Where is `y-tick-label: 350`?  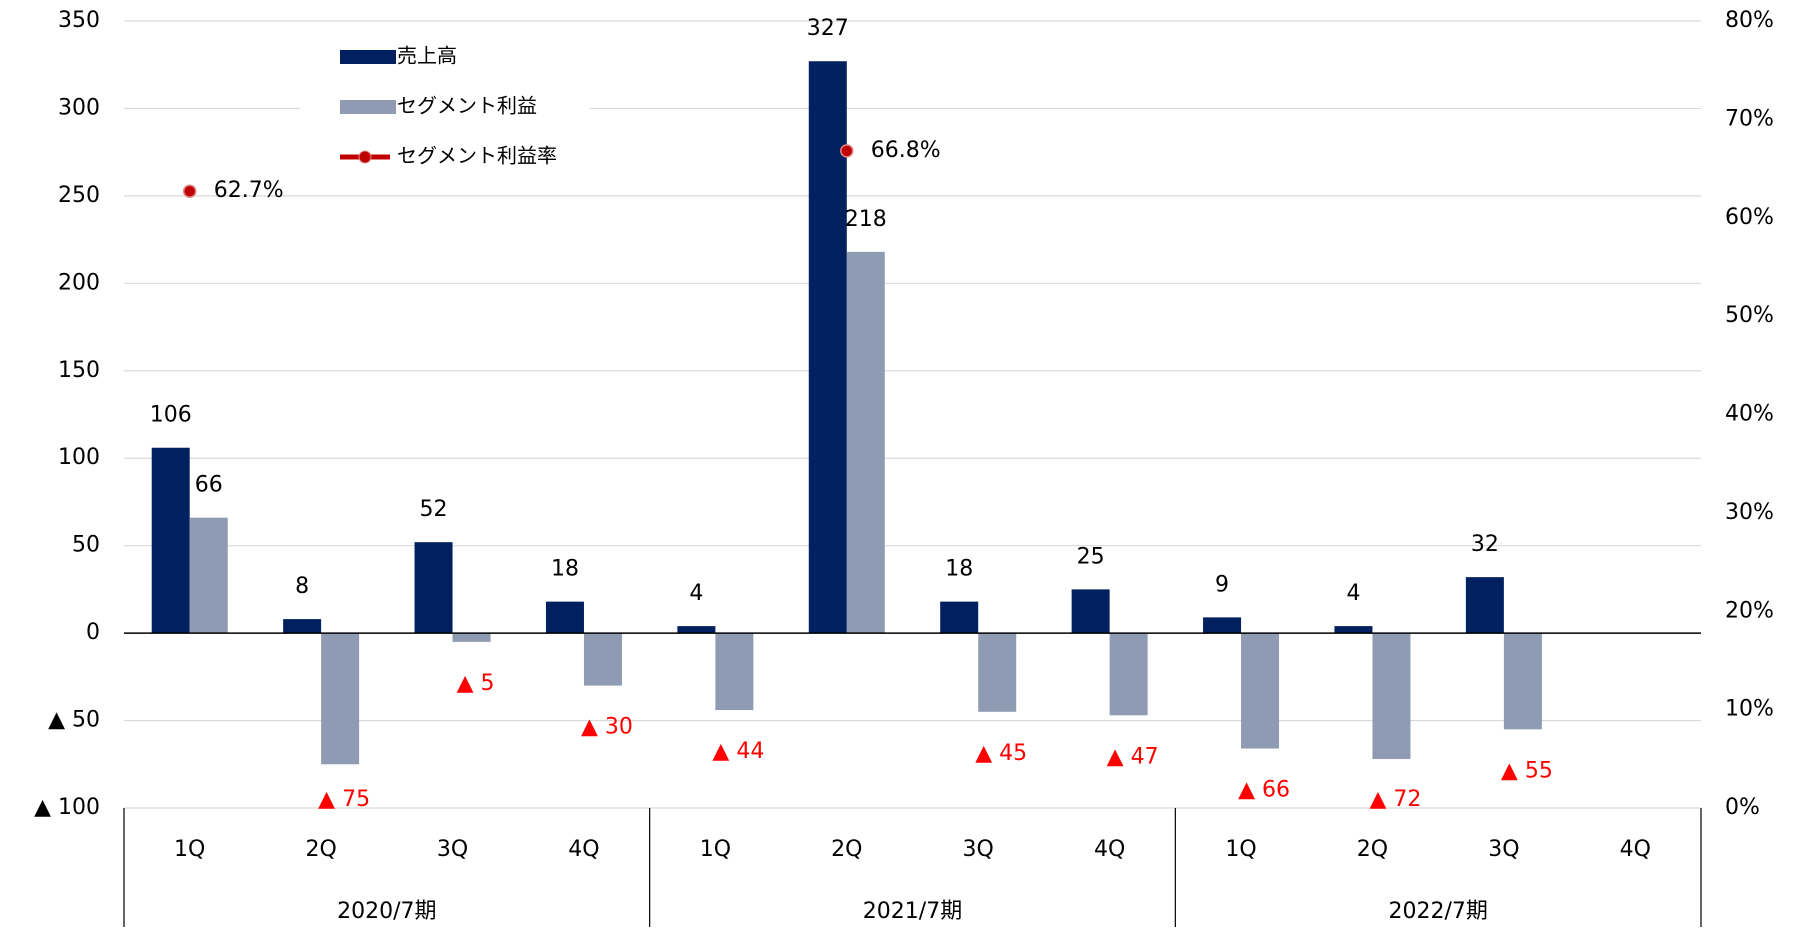
y-tick-label: 350 is located at coordinates (79, 20).